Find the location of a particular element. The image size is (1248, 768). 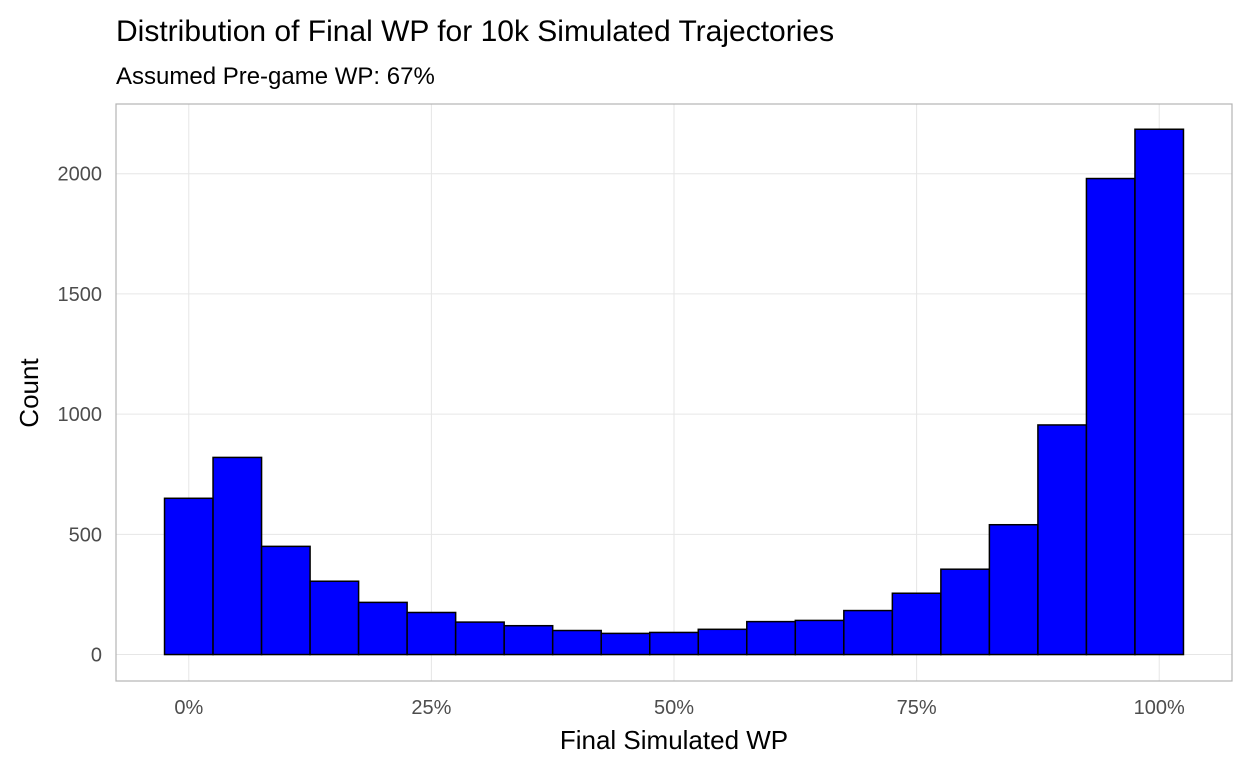

y-tick-label: 1000 is located at coordinates (80, 415).